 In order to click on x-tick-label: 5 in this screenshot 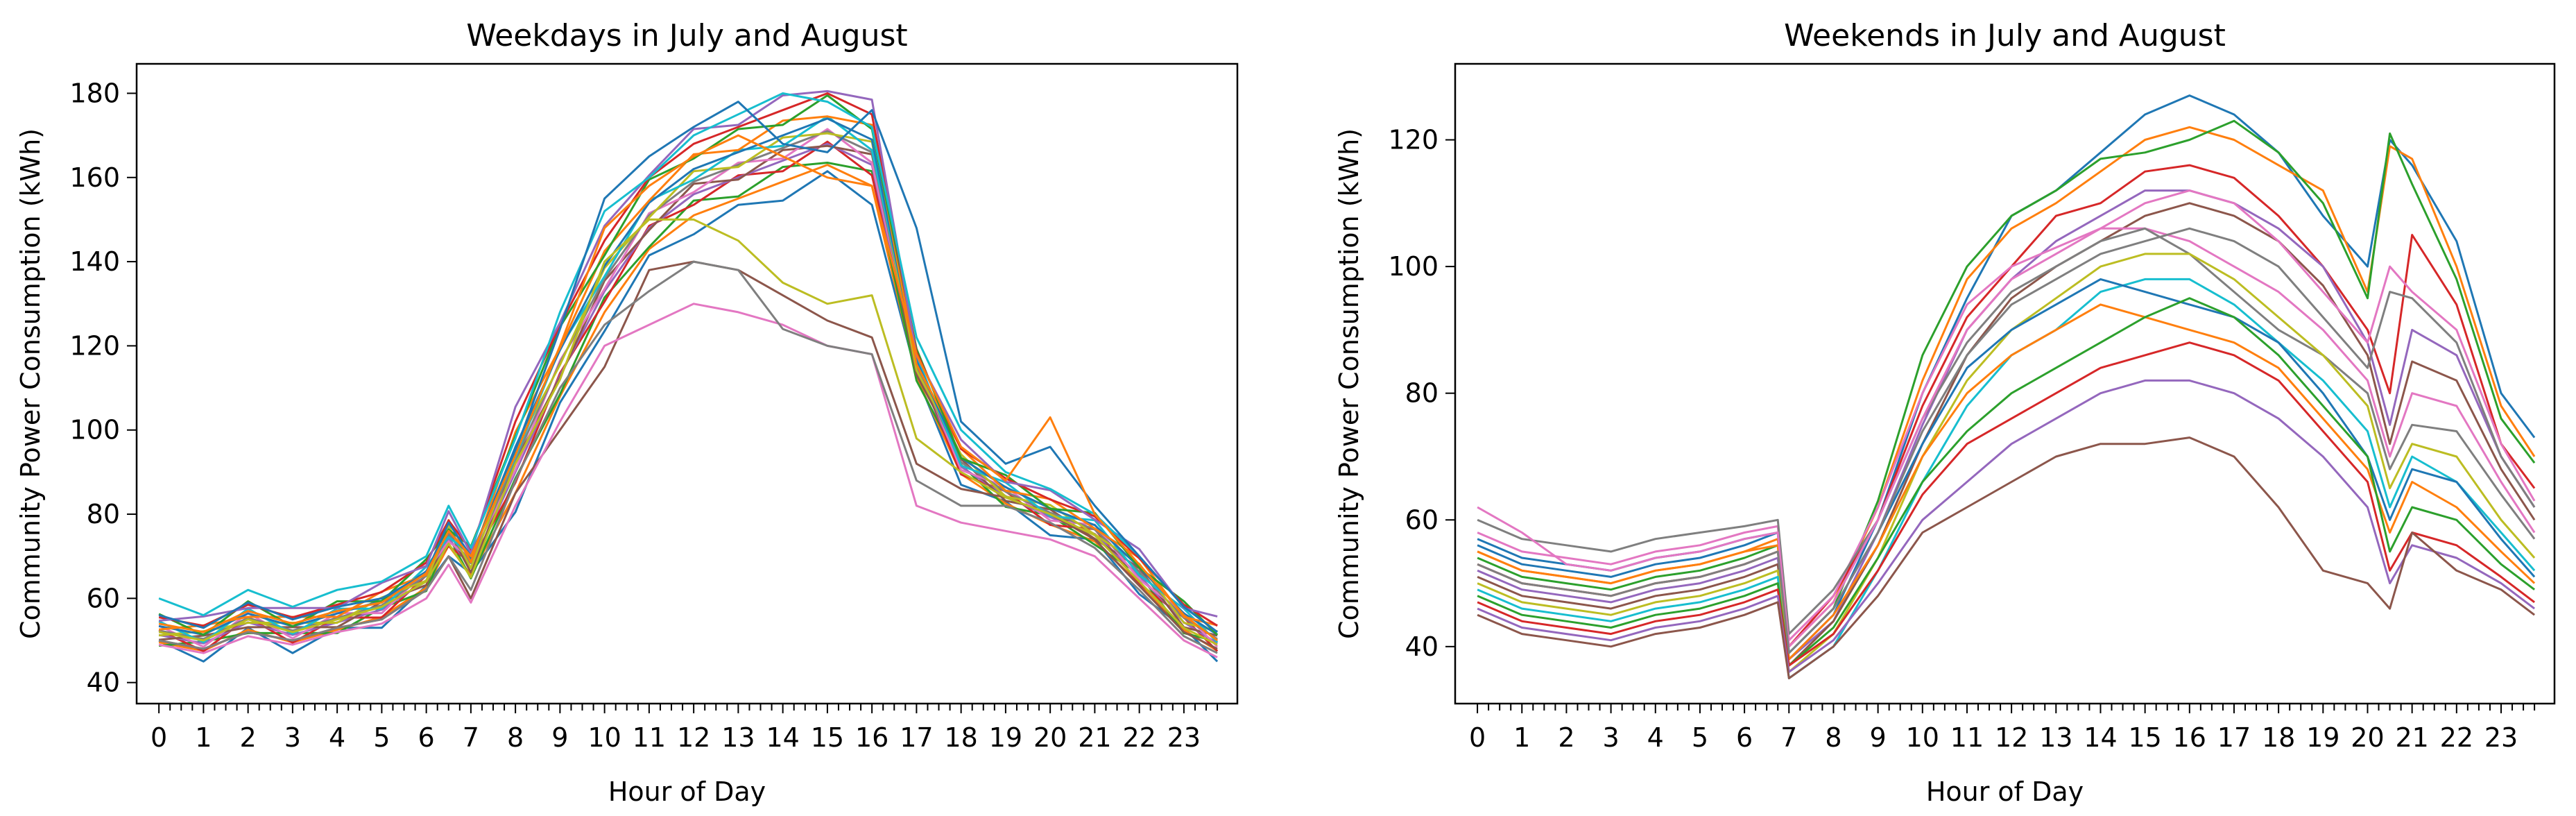, I will do `click(1700, 737)`.